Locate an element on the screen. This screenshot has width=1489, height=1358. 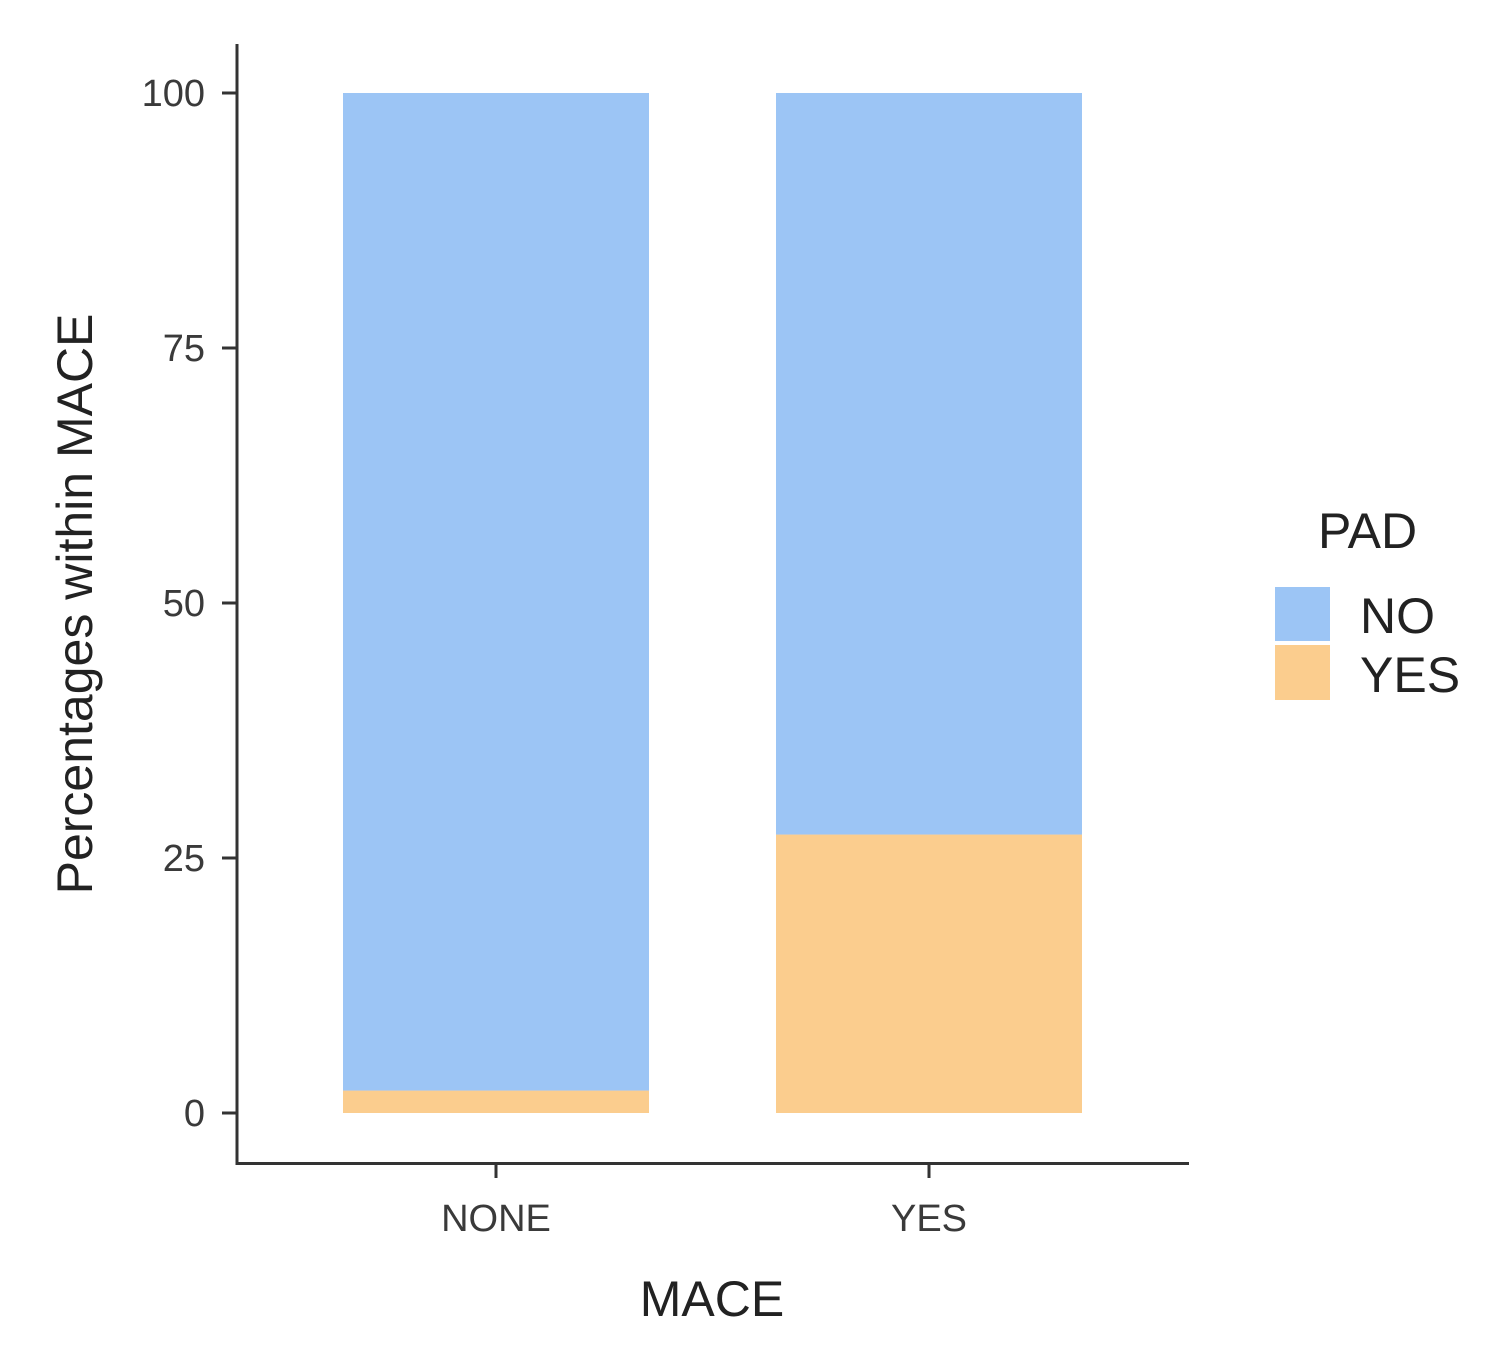
legend-title: PAD is located at coordinates (1367, 531).